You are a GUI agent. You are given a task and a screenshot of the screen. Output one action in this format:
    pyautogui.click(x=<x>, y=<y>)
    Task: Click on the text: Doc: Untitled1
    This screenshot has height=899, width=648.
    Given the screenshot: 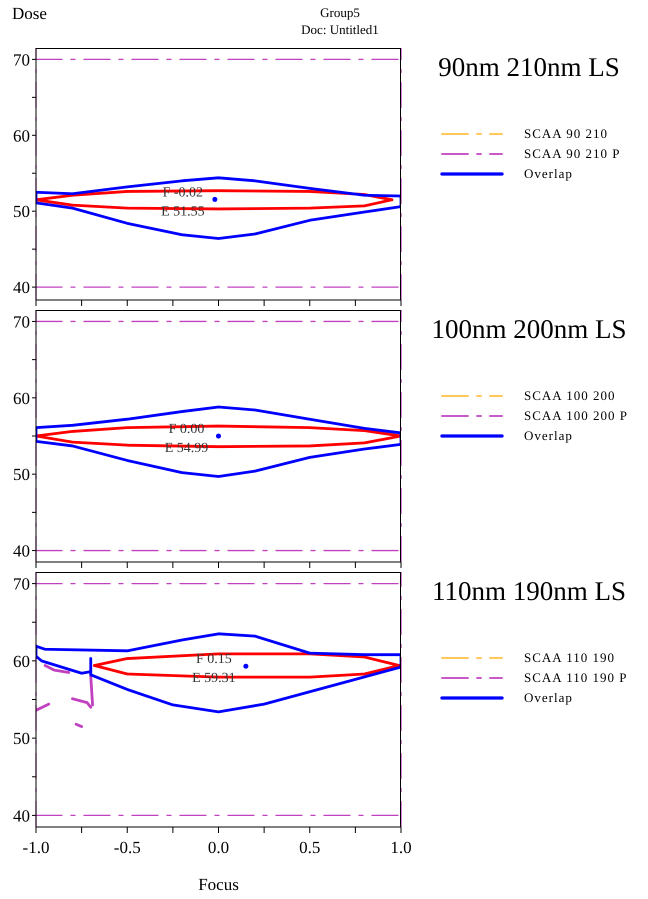 What is the action you would take?
    pyautogui.click(x=340, y=29)
    